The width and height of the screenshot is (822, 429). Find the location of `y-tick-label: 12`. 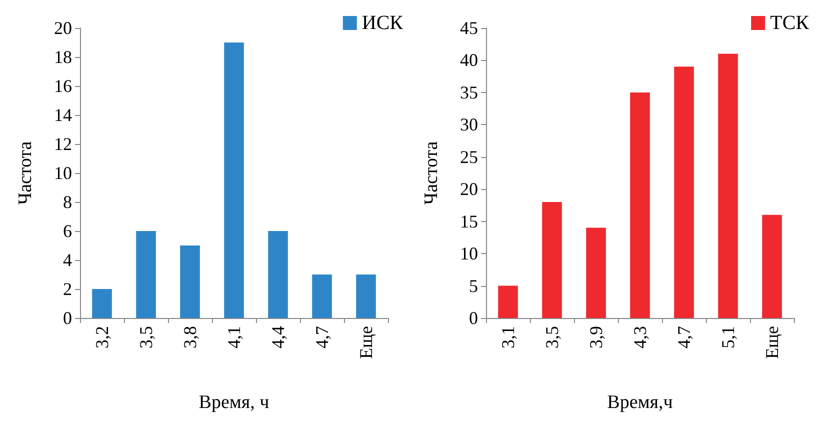

y-tick-label: 12 is located at coordinates (63, 144).